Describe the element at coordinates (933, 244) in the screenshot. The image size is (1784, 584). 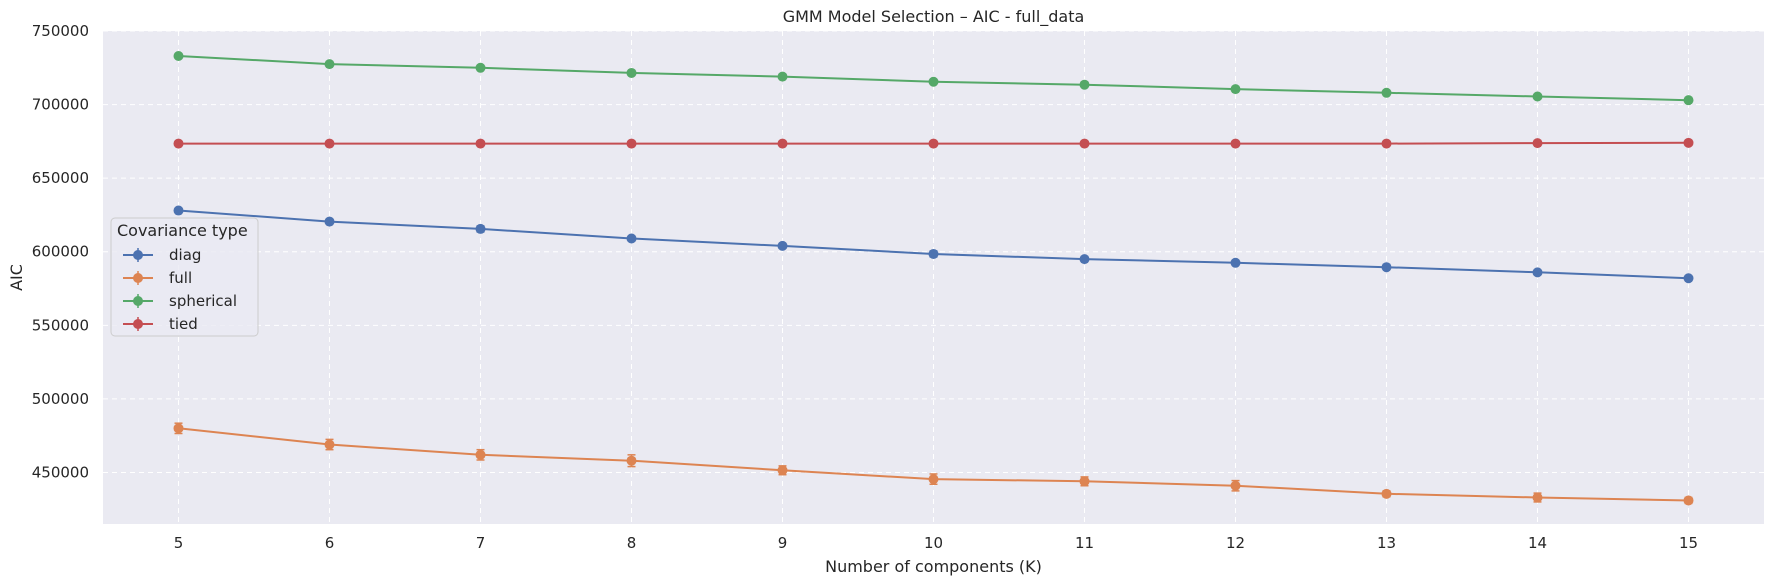
I see `series-diag` at that location.